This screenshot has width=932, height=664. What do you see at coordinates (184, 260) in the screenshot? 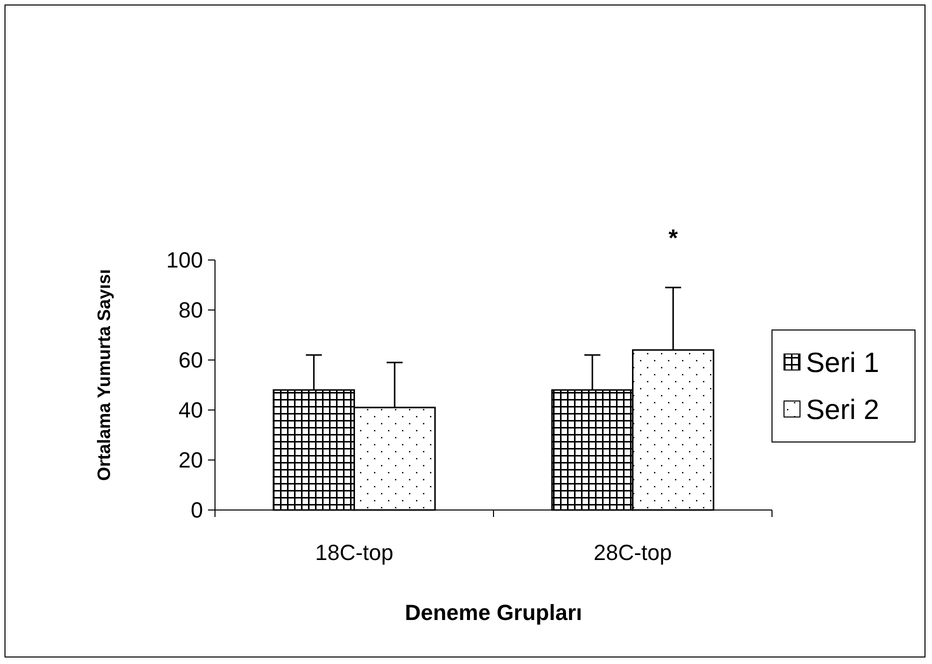
I see `y-tick-label: 100` at bounding box center [184, 260].